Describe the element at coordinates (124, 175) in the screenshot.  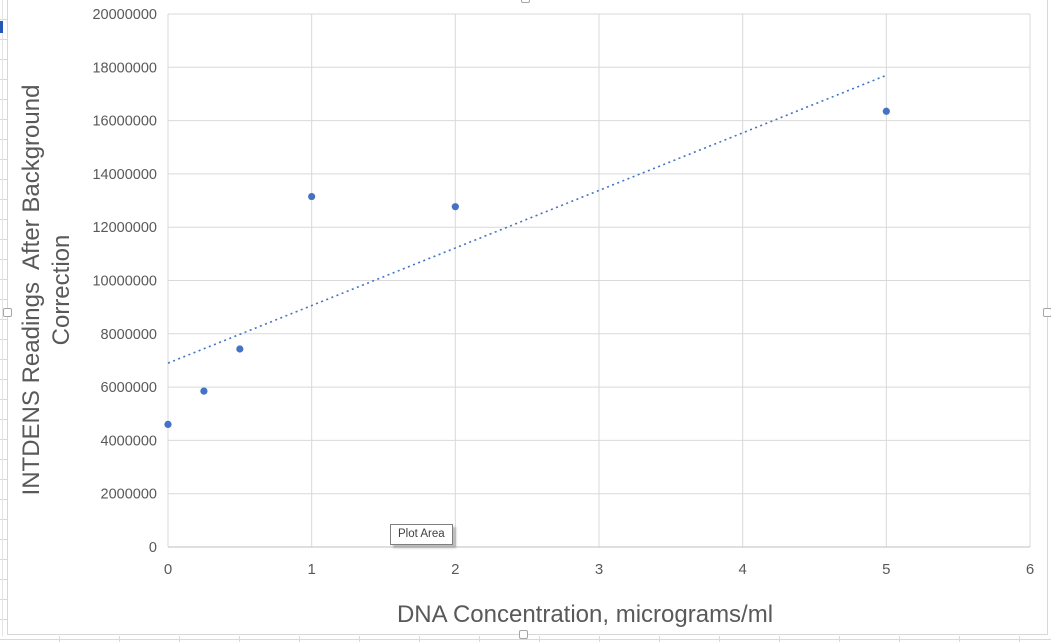
I see `y-tick-label: 14000000` at that location.